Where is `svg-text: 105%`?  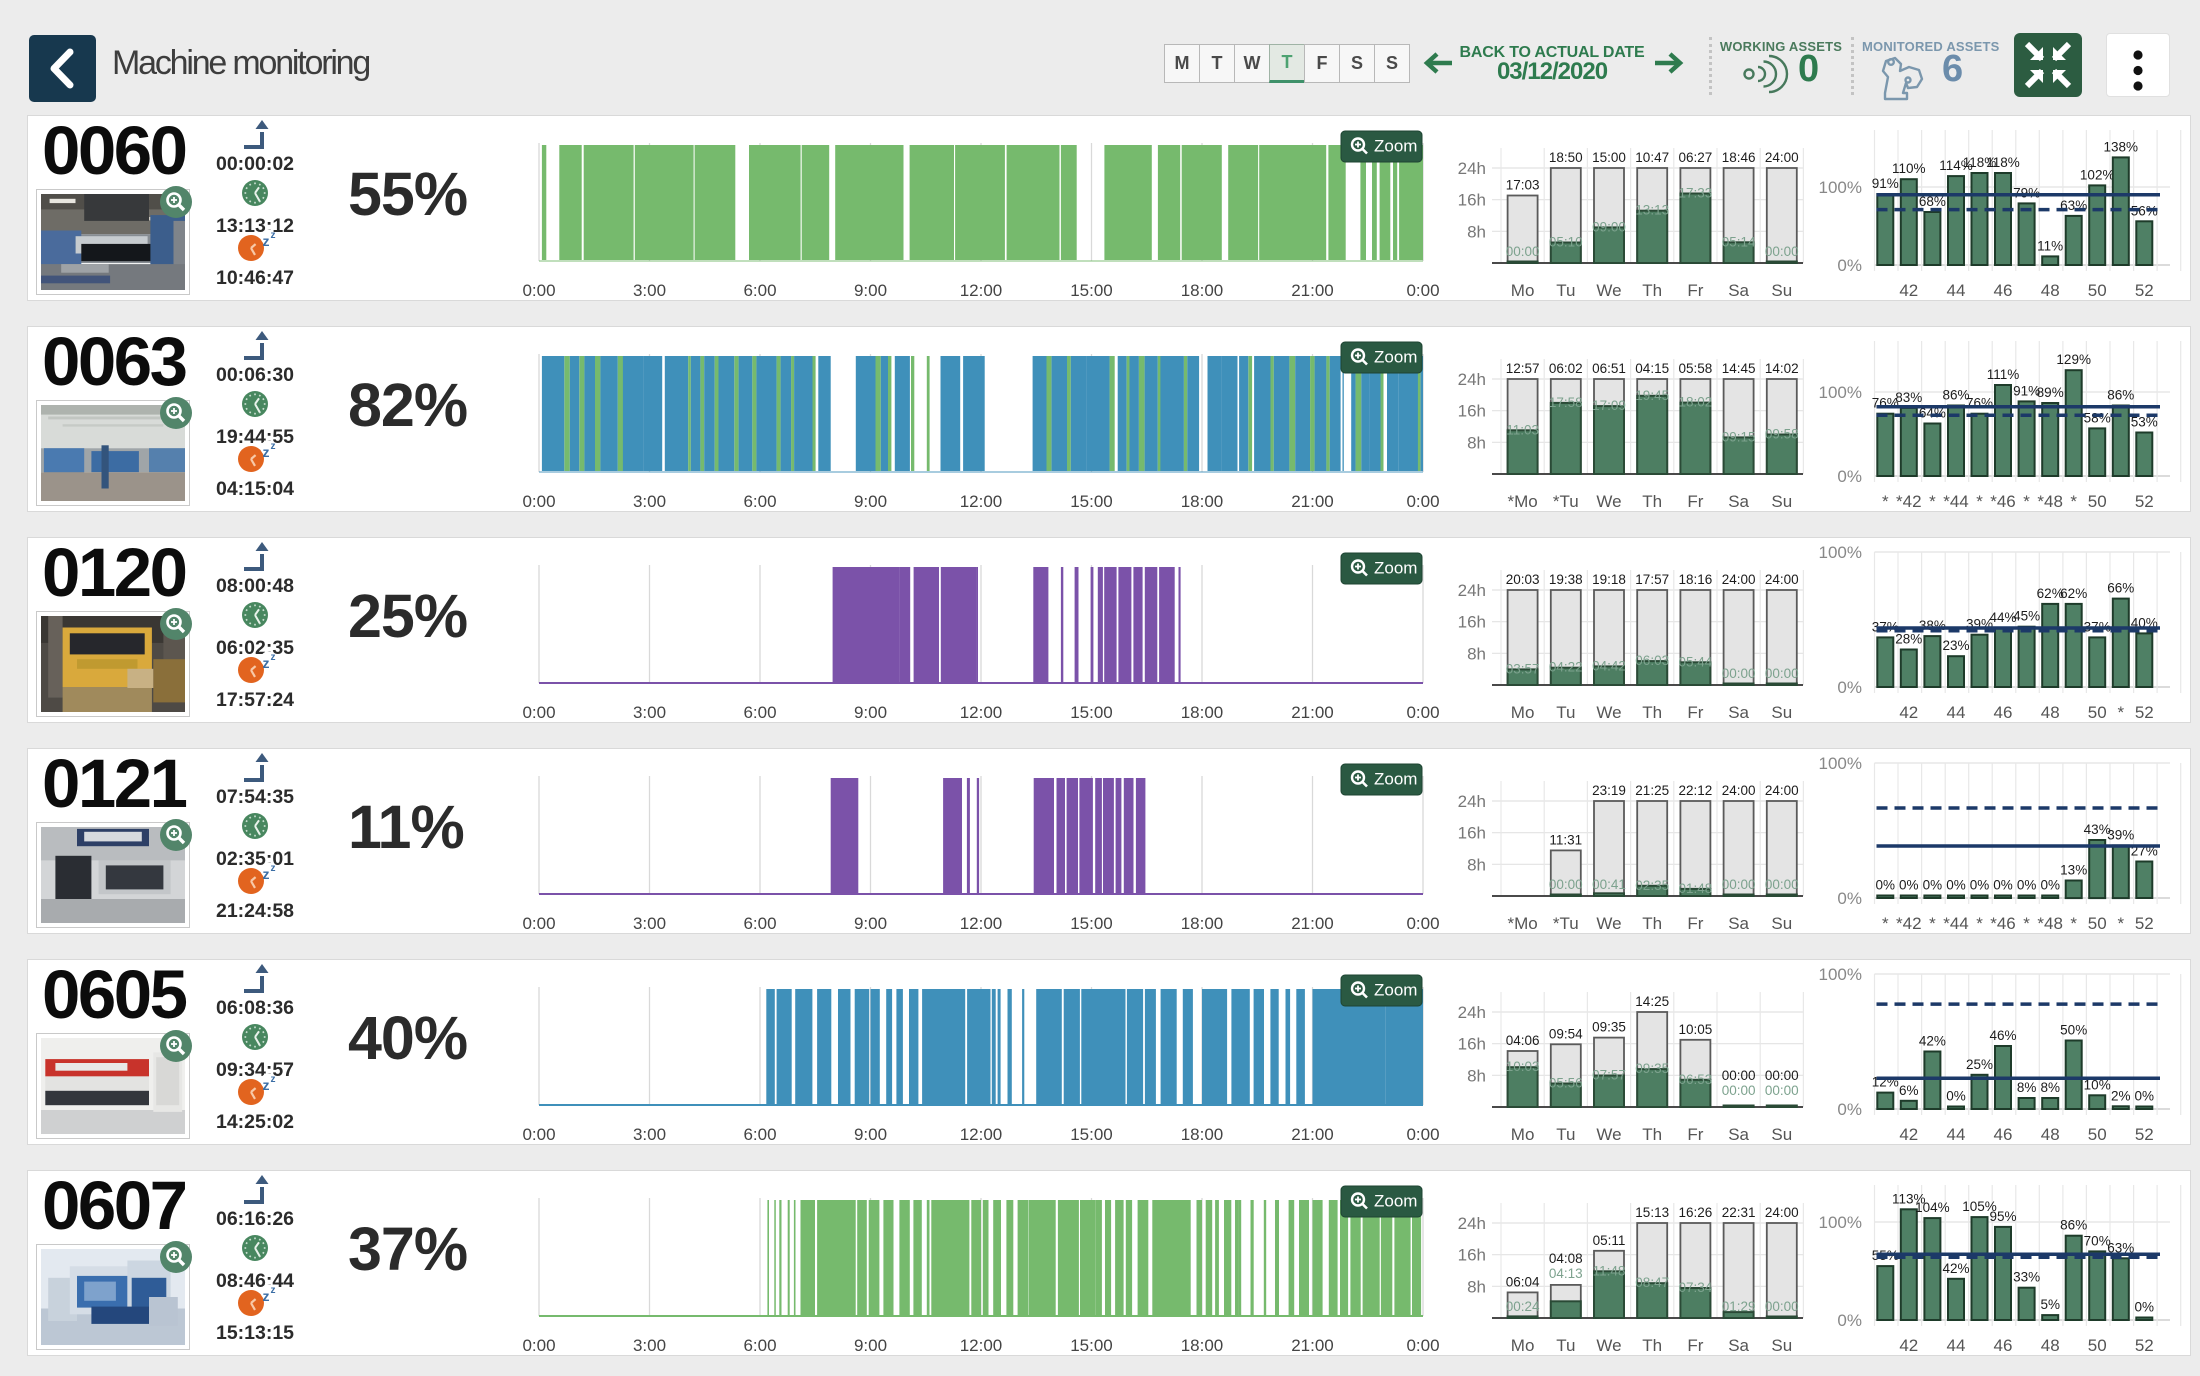 svg-text: 105% is located at coordinates (1979, 1206).